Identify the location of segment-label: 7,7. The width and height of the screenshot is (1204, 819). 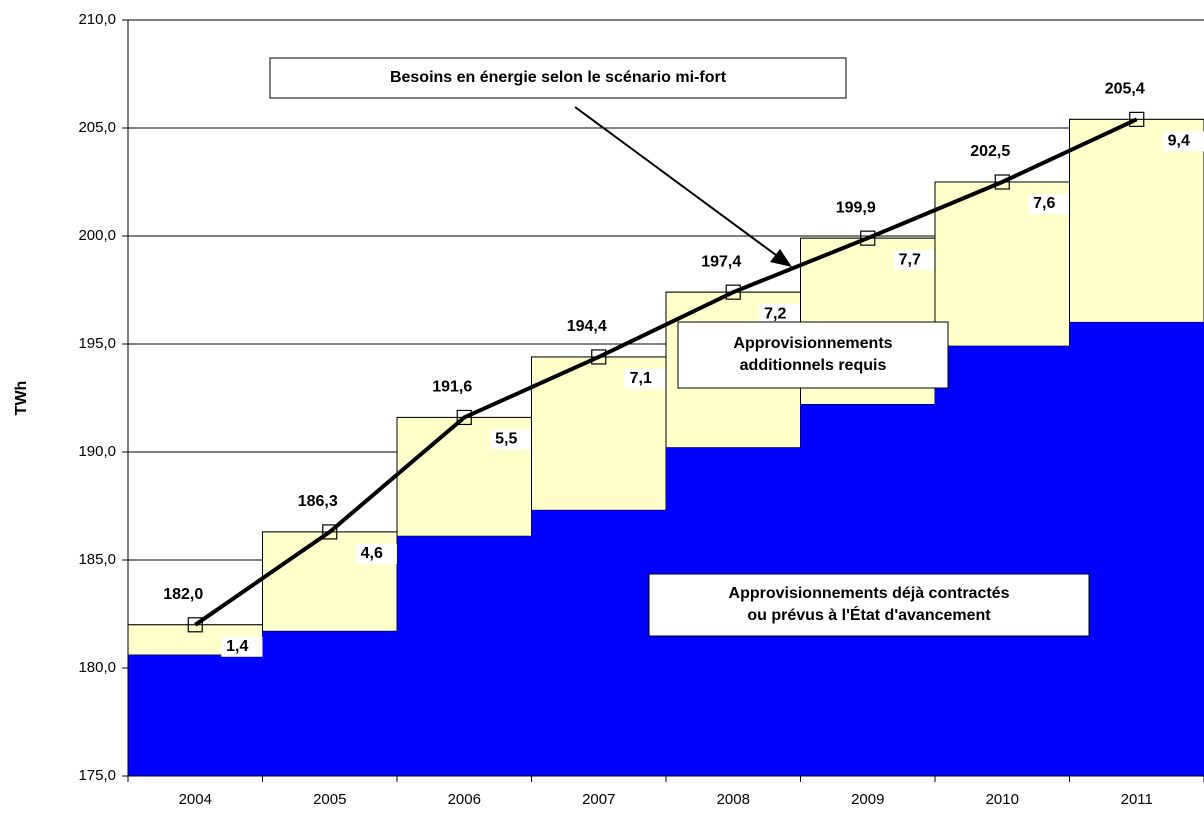
(910, 259).